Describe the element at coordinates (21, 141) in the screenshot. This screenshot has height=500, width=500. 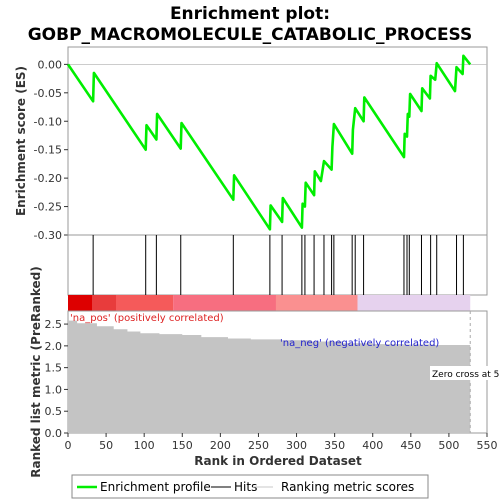
I see `es-y-axis-label: Enrichment score (ES)` at that location.